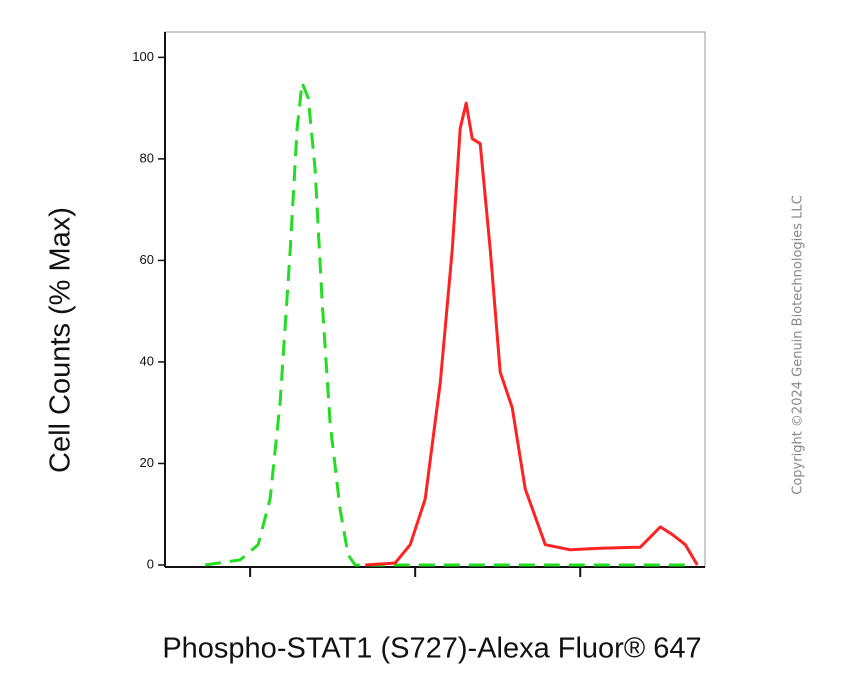  I want to click on y-tick-label: 80, so click(147, 157).